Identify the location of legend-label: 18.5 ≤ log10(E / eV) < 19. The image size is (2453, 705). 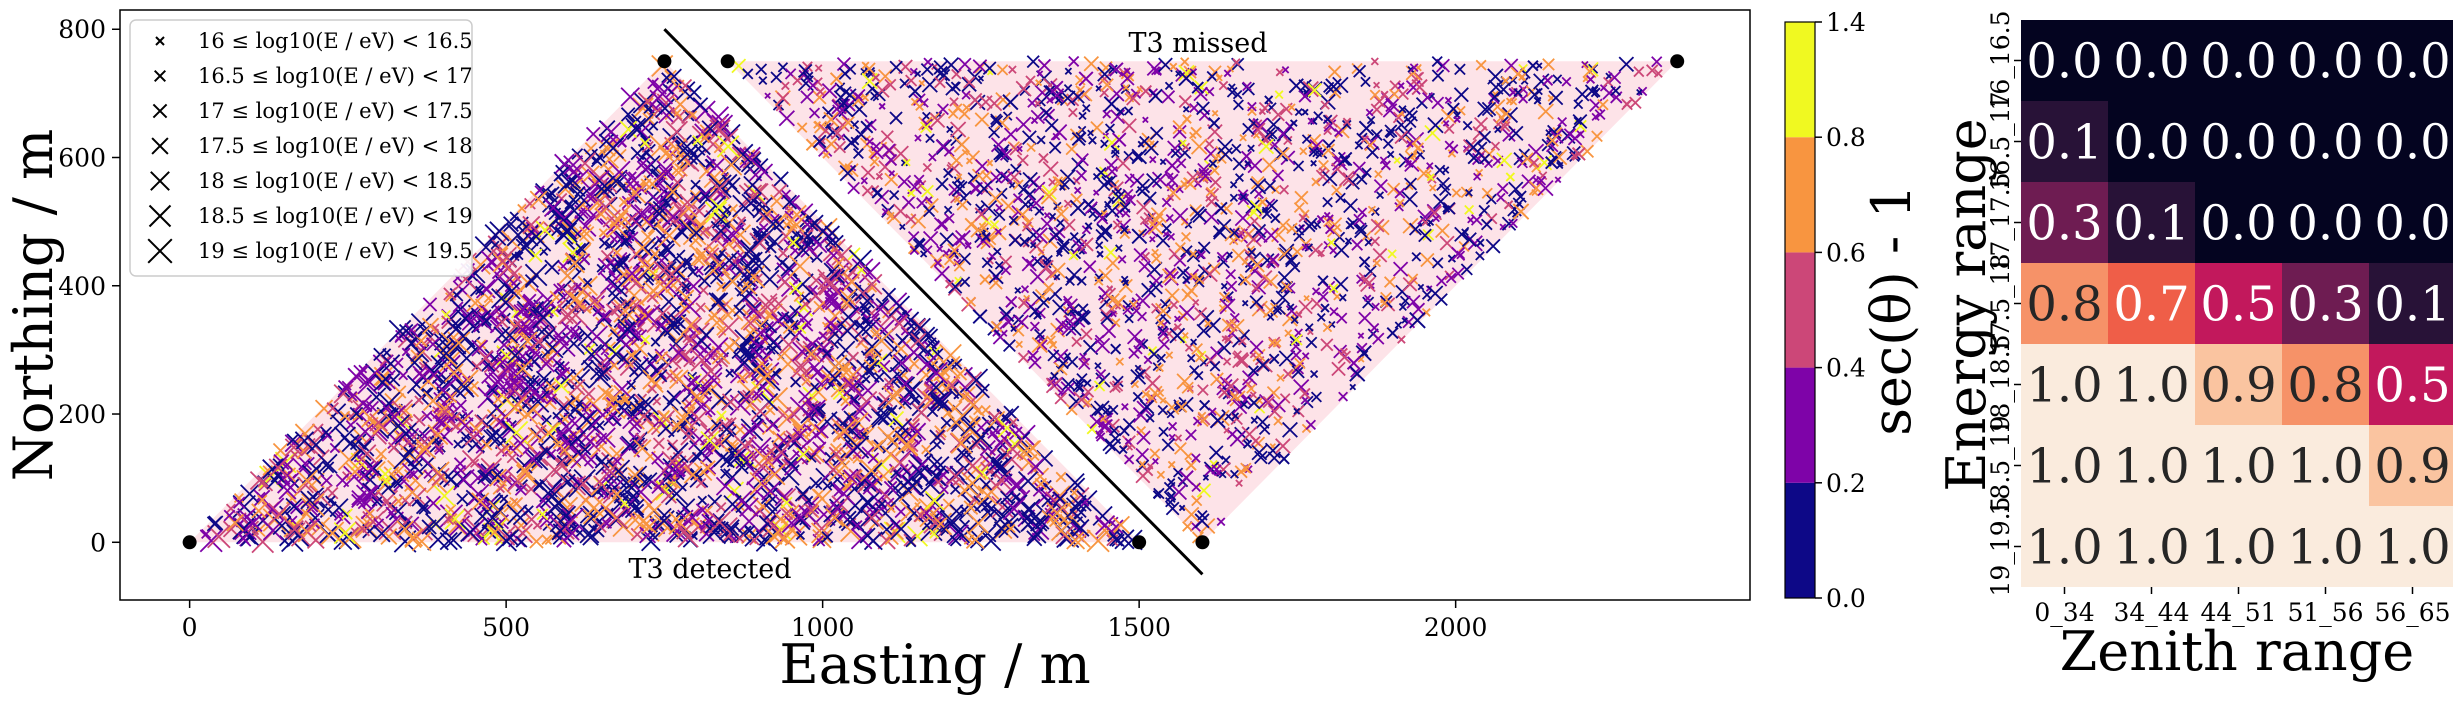
(335, 216).